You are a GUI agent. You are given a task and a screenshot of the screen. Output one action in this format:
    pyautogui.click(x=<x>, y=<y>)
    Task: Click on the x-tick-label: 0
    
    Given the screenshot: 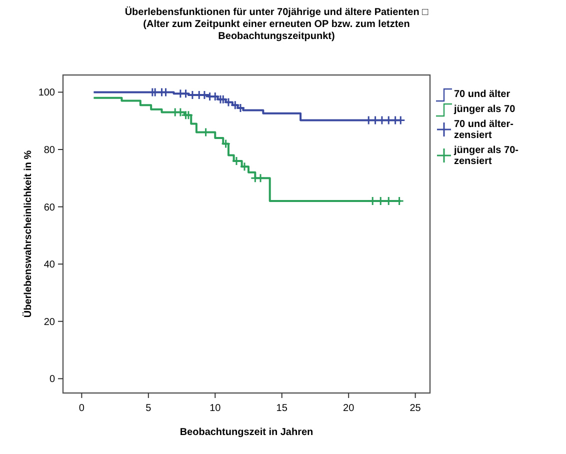 What is the action you would take?
    pyautogui.click(x=81, y=408)
    